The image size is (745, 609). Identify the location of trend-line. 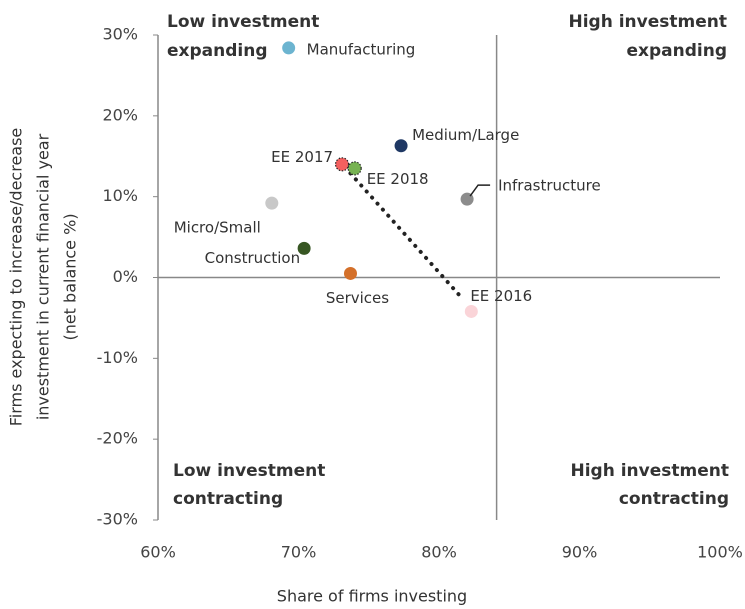
(404, 233).